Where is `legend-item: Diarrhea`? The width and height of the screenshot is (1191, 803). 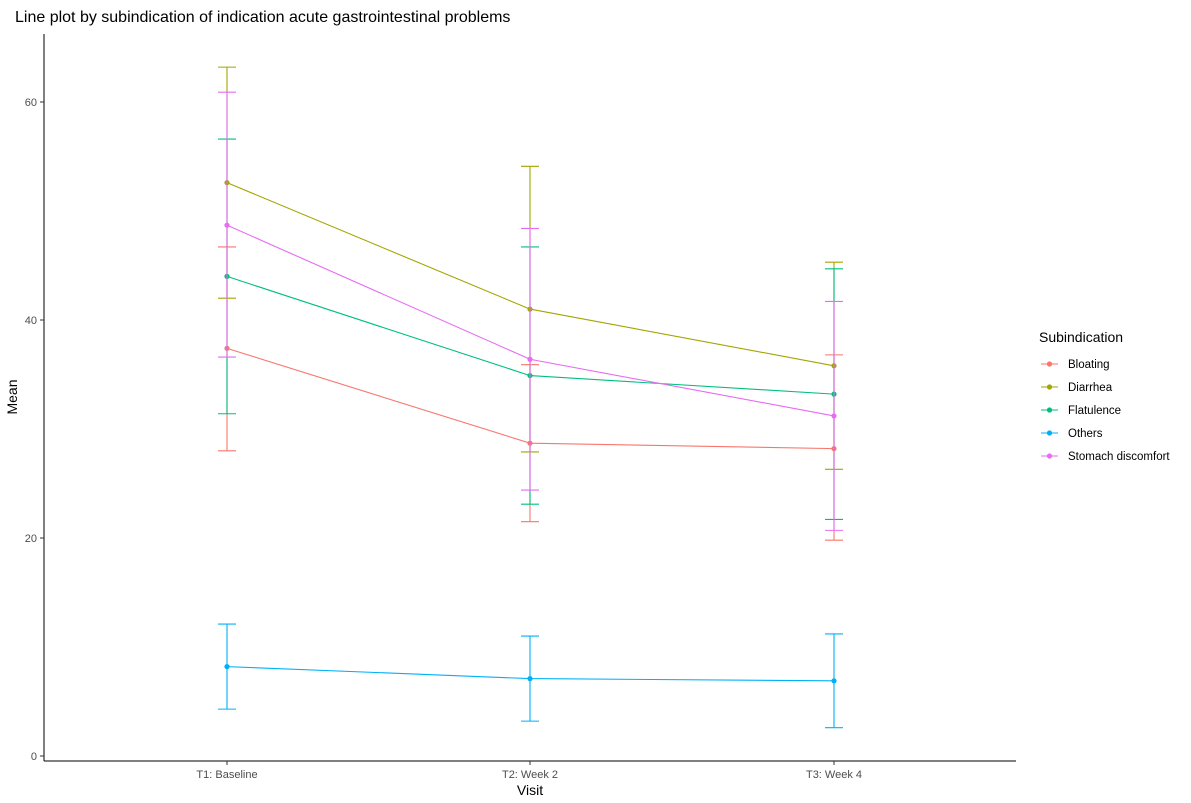
legend-item: Diarrhea is located at coordinates (1077, 388).